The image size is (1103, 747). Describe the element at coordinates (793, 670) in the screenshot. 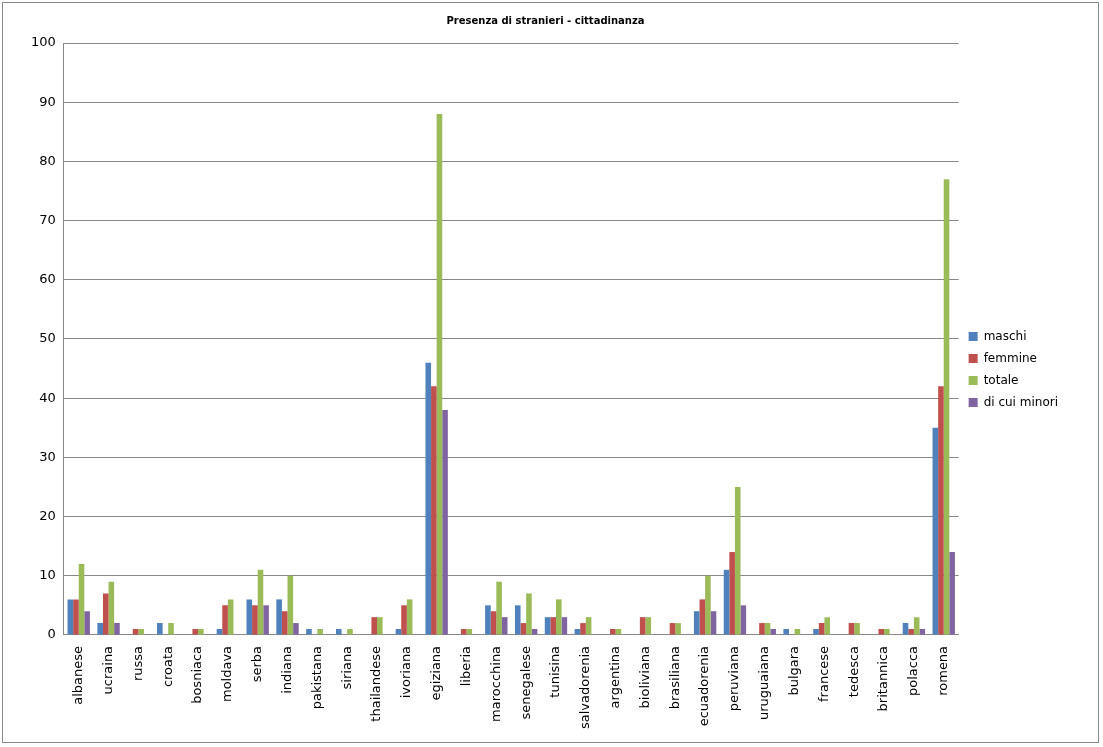

I see `x-tick-label: bulgara` at that location.